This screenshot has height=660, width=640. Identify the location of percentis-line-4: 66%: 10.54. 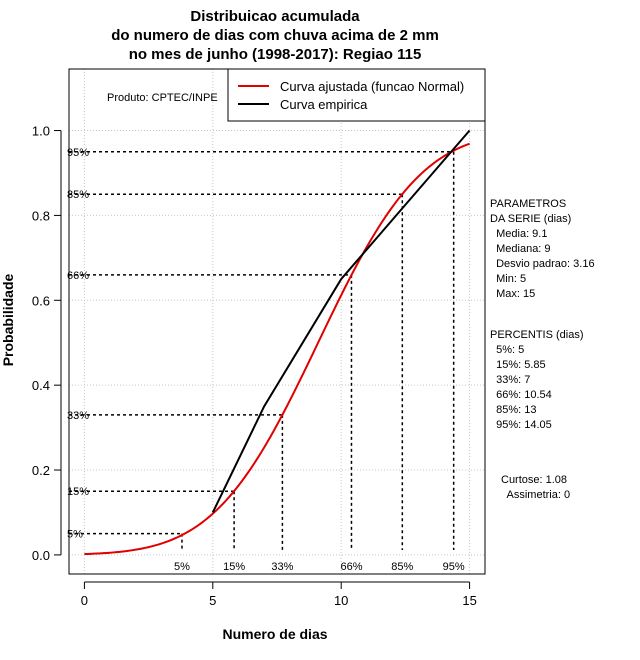
(521, 395).